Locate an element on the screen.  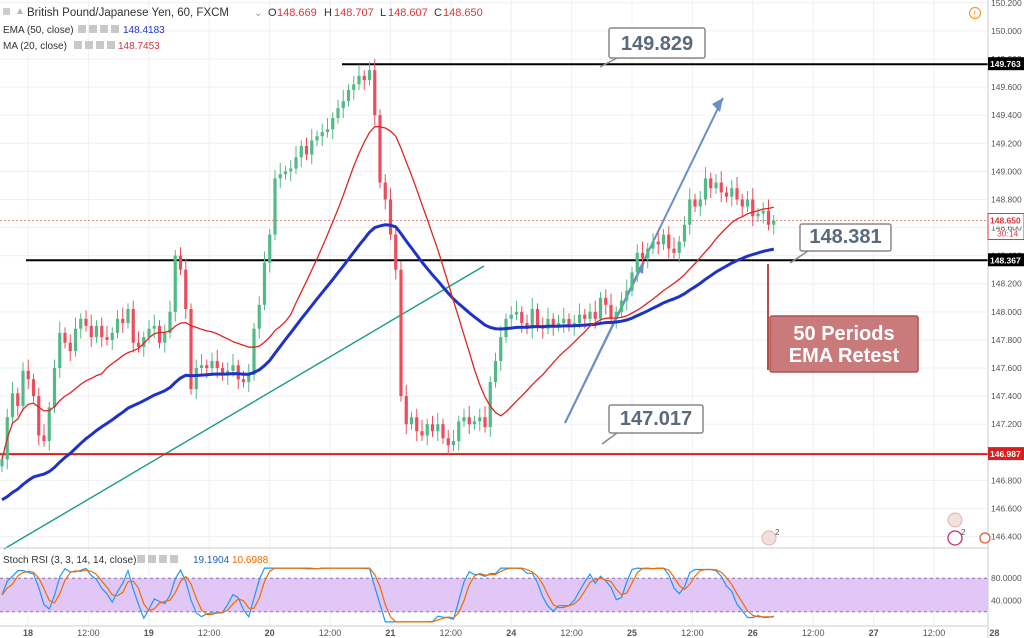
chevron-down-icon: ⌄ is located at coordinates (258, 13).